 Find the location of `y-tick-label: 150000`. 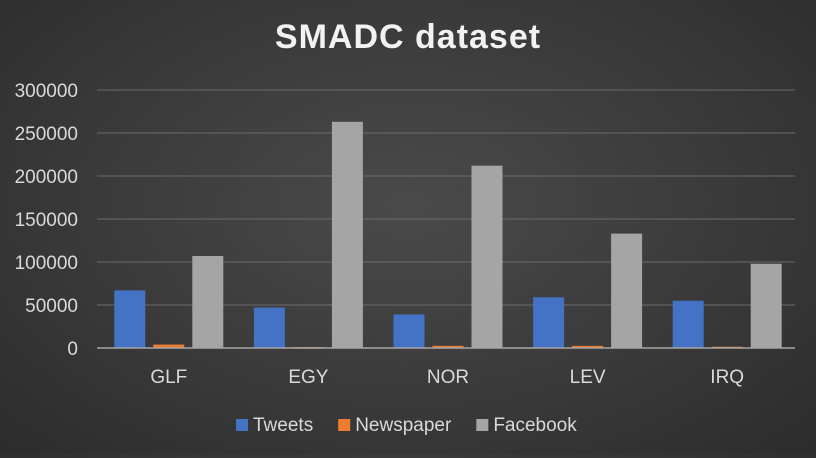

y-tick-label: 150000 is located at coordinates (46, 220).